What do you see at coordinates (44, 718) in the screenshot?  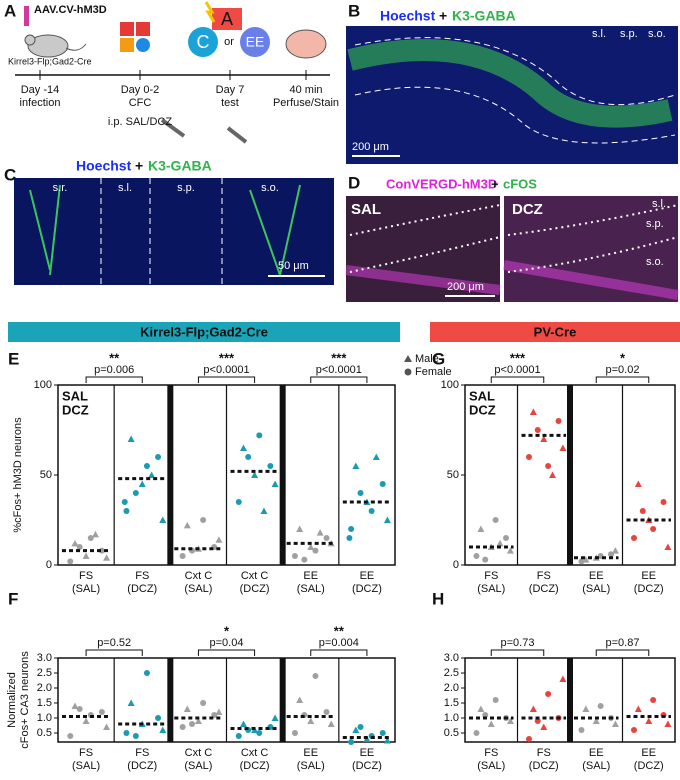 I see `y-tick-label: 1.0` at bounding box center [44, 718].